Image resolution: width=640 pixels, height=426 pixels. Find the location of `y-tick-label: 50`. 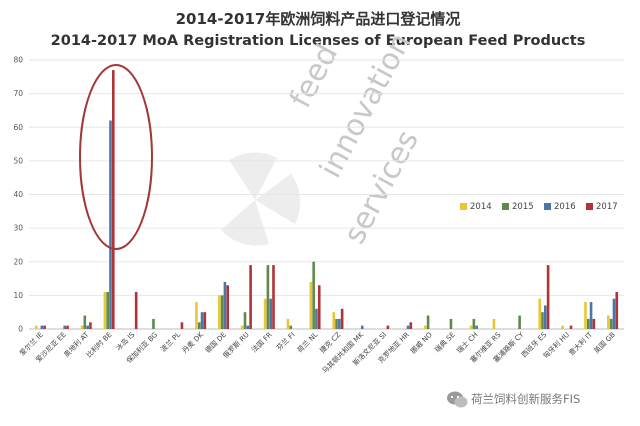

y-tick-label: 50 is located at coordinates (18, 160).